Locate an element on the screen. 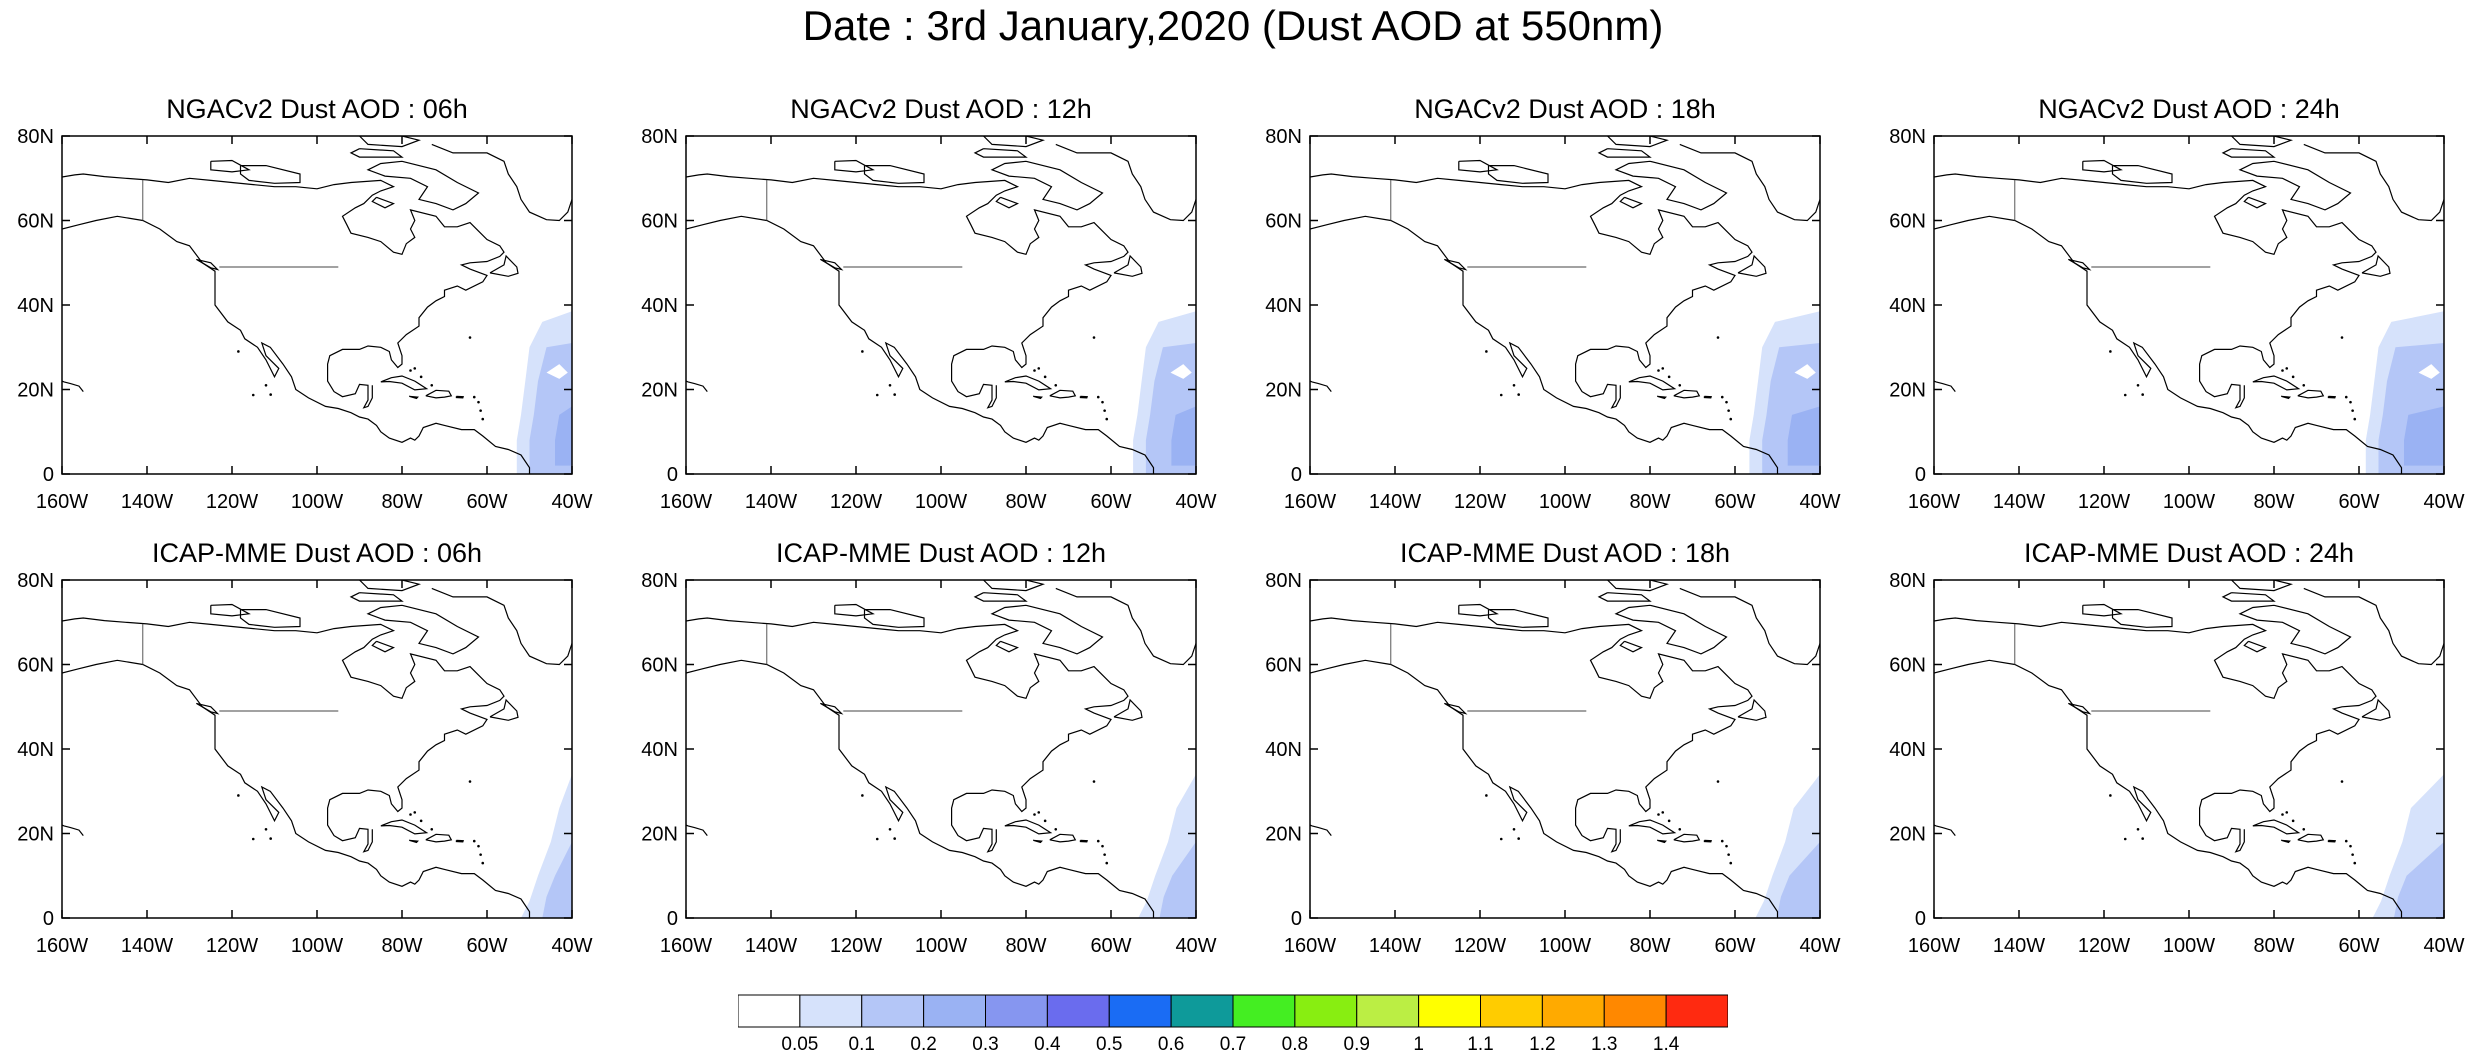 The width and height of the screenshot is (2466, 1056). lon-tick-label: 120W is located at coordinates (1480, 502).